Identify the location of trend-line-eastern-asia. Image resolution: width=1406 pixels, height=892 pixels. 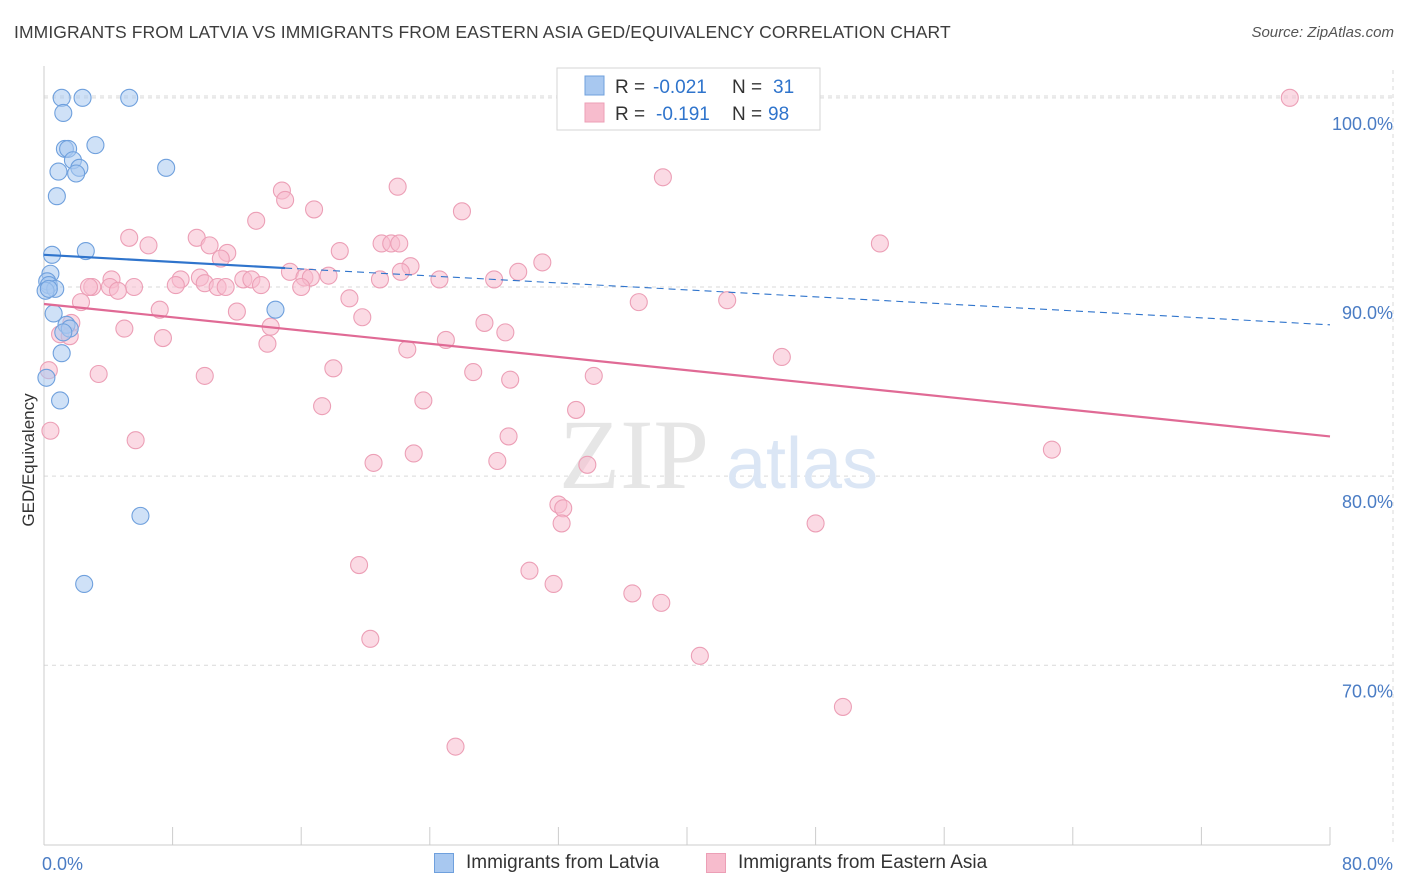
(687, 370).